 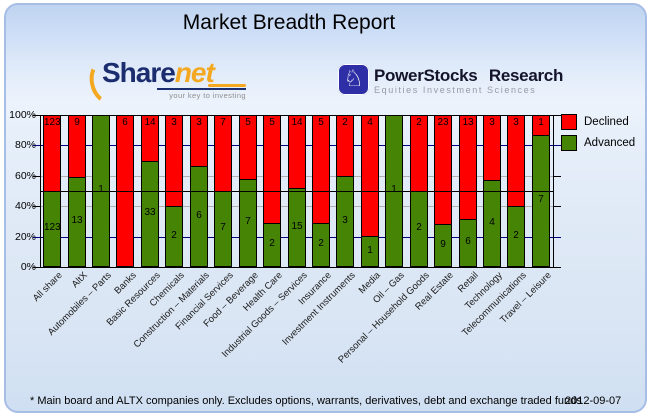 I want to click on advanced-value-label: 4, so click(x=492, y=222).